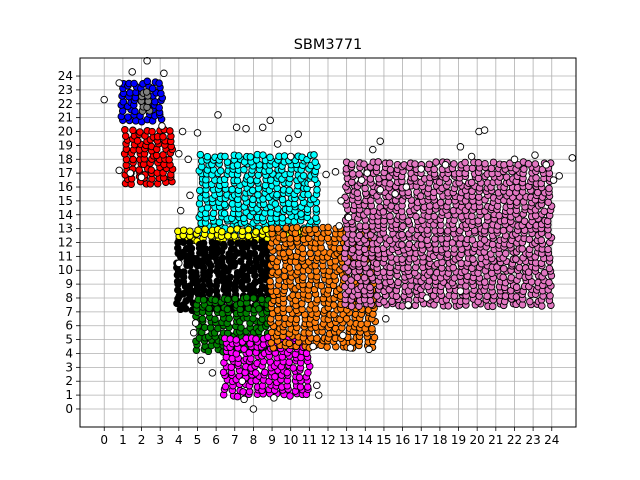 This screenshot has width=640, height=480. Describe the element at coordinates (365, 440) in the screenshot. I see `x-tick-label: 14` at that location.